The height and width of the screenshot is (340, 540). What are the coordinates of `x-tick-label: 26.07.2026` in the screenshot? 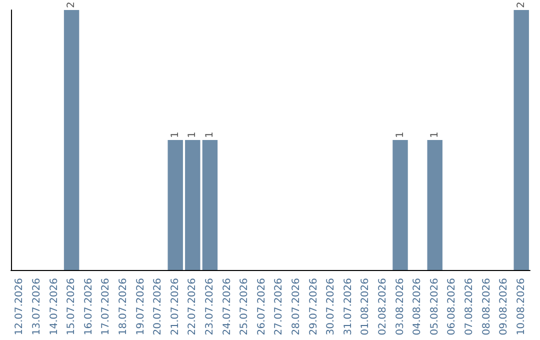 It's located at (262, 307).